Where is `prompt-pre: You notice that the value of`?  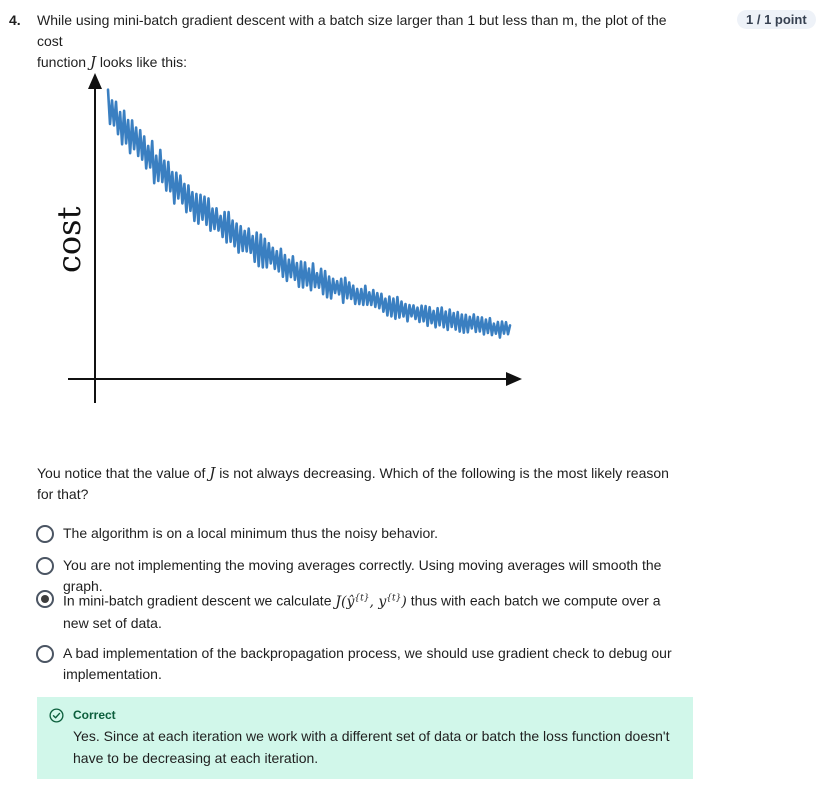 prompt-pre: You notice that the value of is located at coordinates (121, 473).